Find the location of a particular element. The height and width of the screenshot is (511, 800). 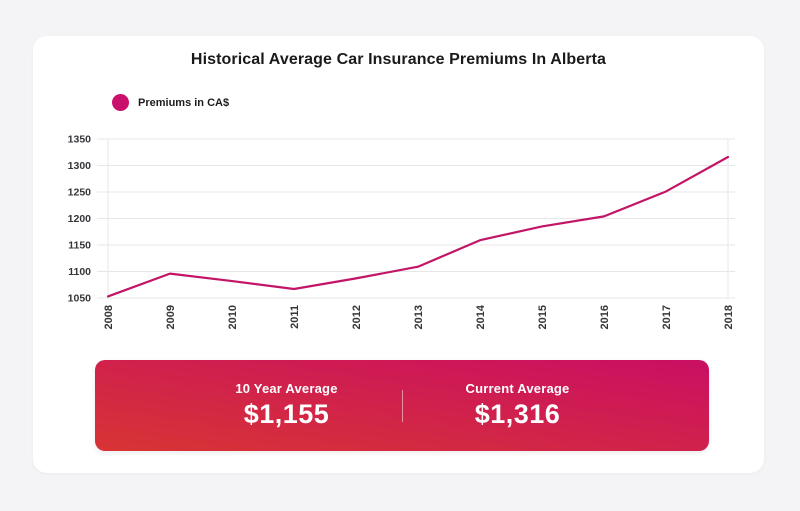

x-tick-label: 2010 is located at coordinates (233, 317).